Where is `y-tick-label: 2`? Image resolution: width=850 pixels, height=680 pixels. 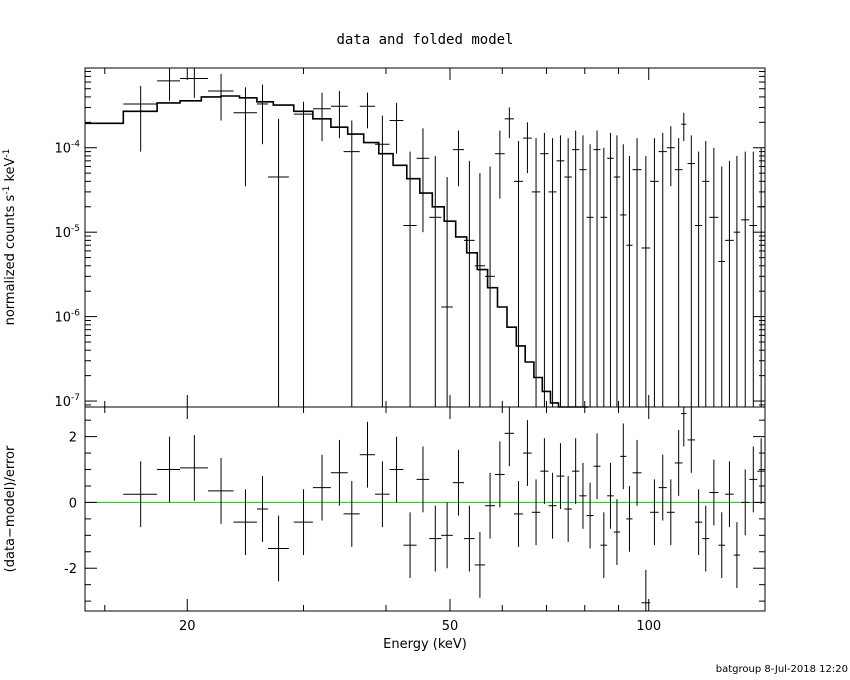 y-tick-label: 2 is located at coordinates (73, 438).